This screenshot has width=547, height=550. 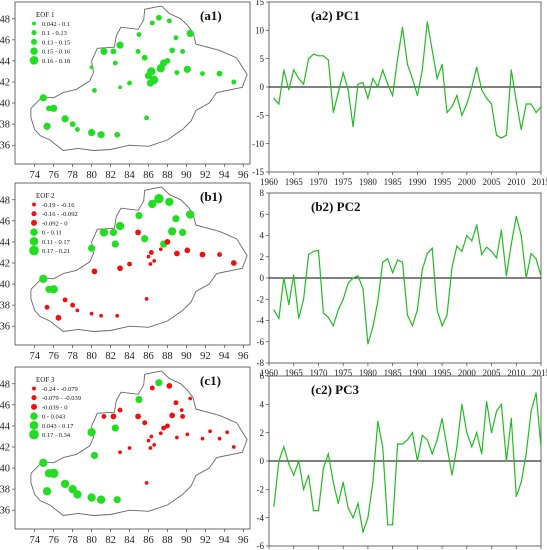 I want to click on panel-label: (b1), so click(x=211, y=196).